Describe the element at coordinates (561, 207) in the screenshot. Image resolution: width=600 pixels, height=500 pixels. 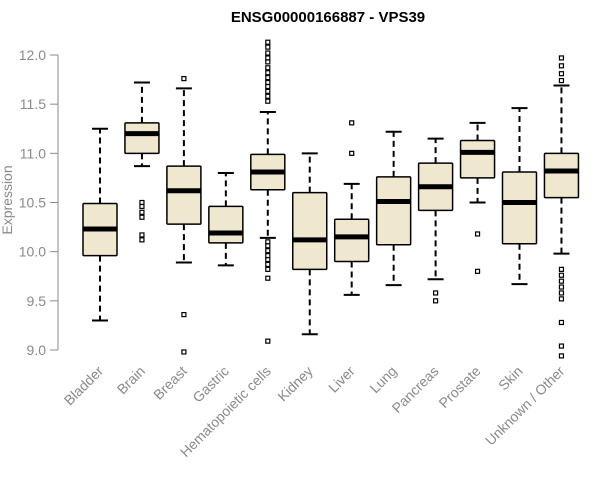
I see `box-unknown-other` at that location.